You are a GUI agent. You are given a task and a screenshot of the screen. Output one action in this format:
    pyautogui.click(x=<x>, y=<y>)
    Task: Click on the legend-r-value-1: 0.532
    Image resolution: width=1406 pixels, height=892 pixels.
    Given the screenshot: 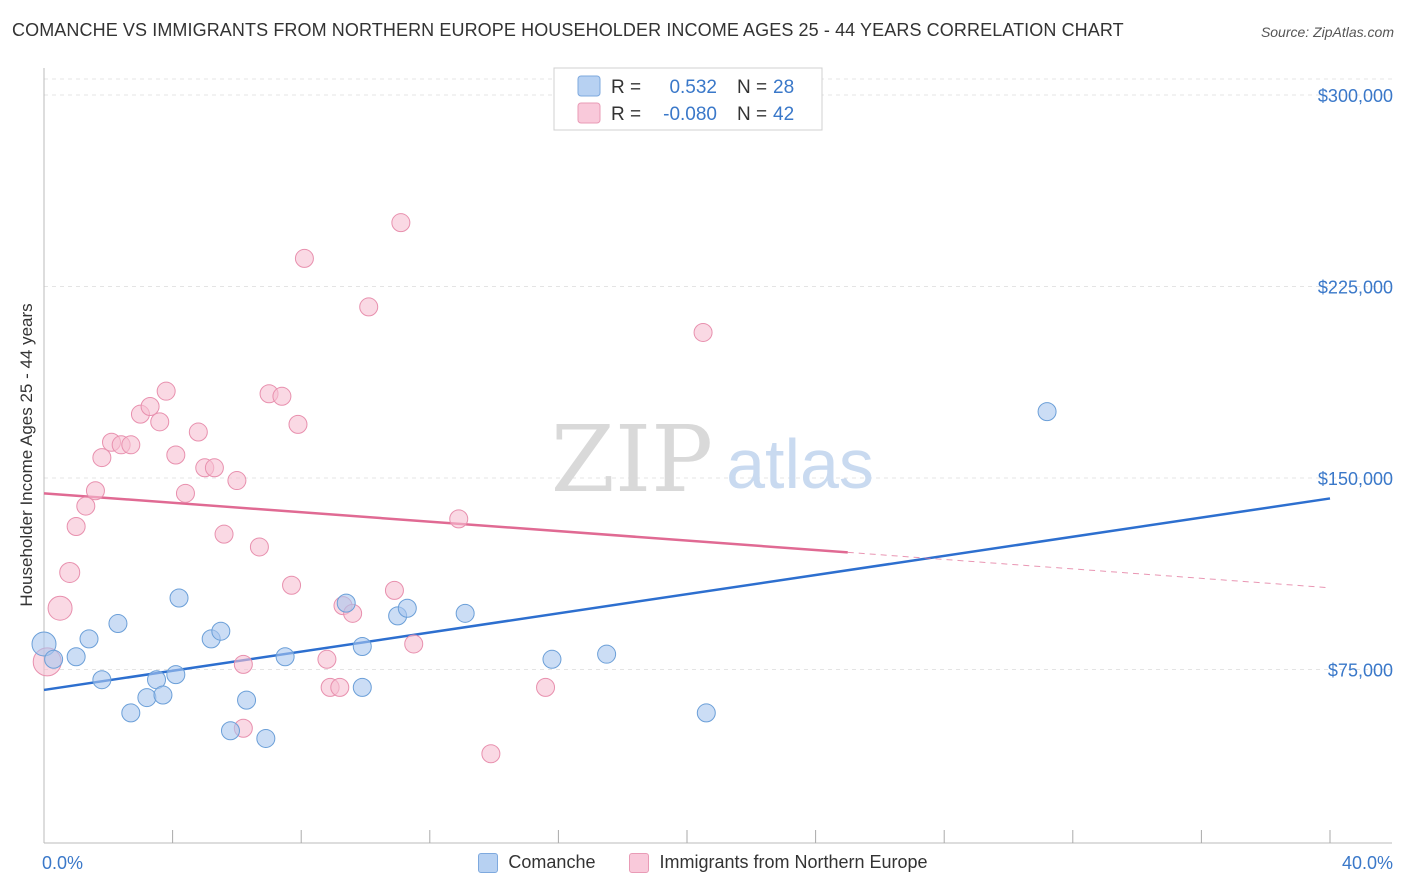 What is the action you would take?
    pyautogui.click(x=693, y=87)
    